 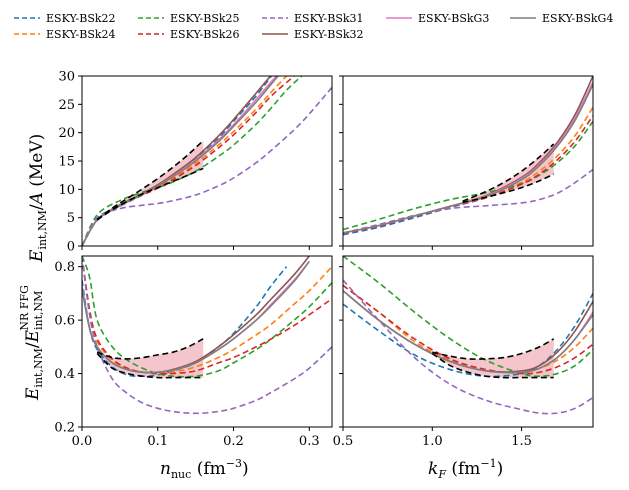 I want to click on x-tick-label: 0.1, so click(x=157, y=441).